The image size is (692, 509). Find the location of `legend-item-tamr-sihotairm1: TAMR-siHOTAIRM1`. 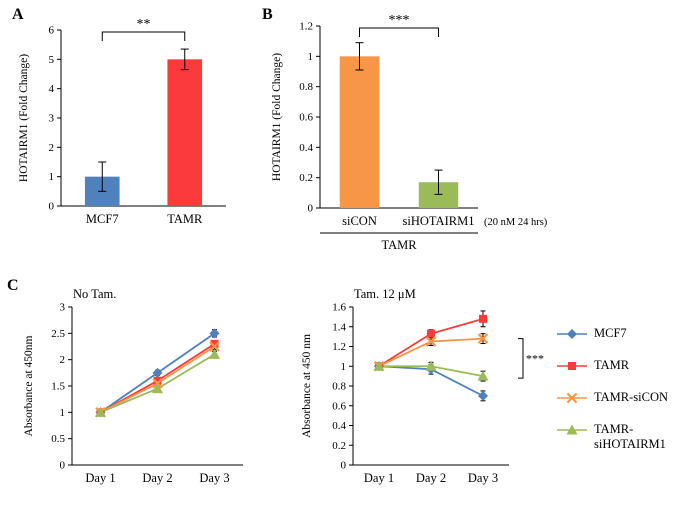

legend-item-tamr-sihotairm1: TAMR-siHOTAIRM1 is located at coordinates (622, 437).